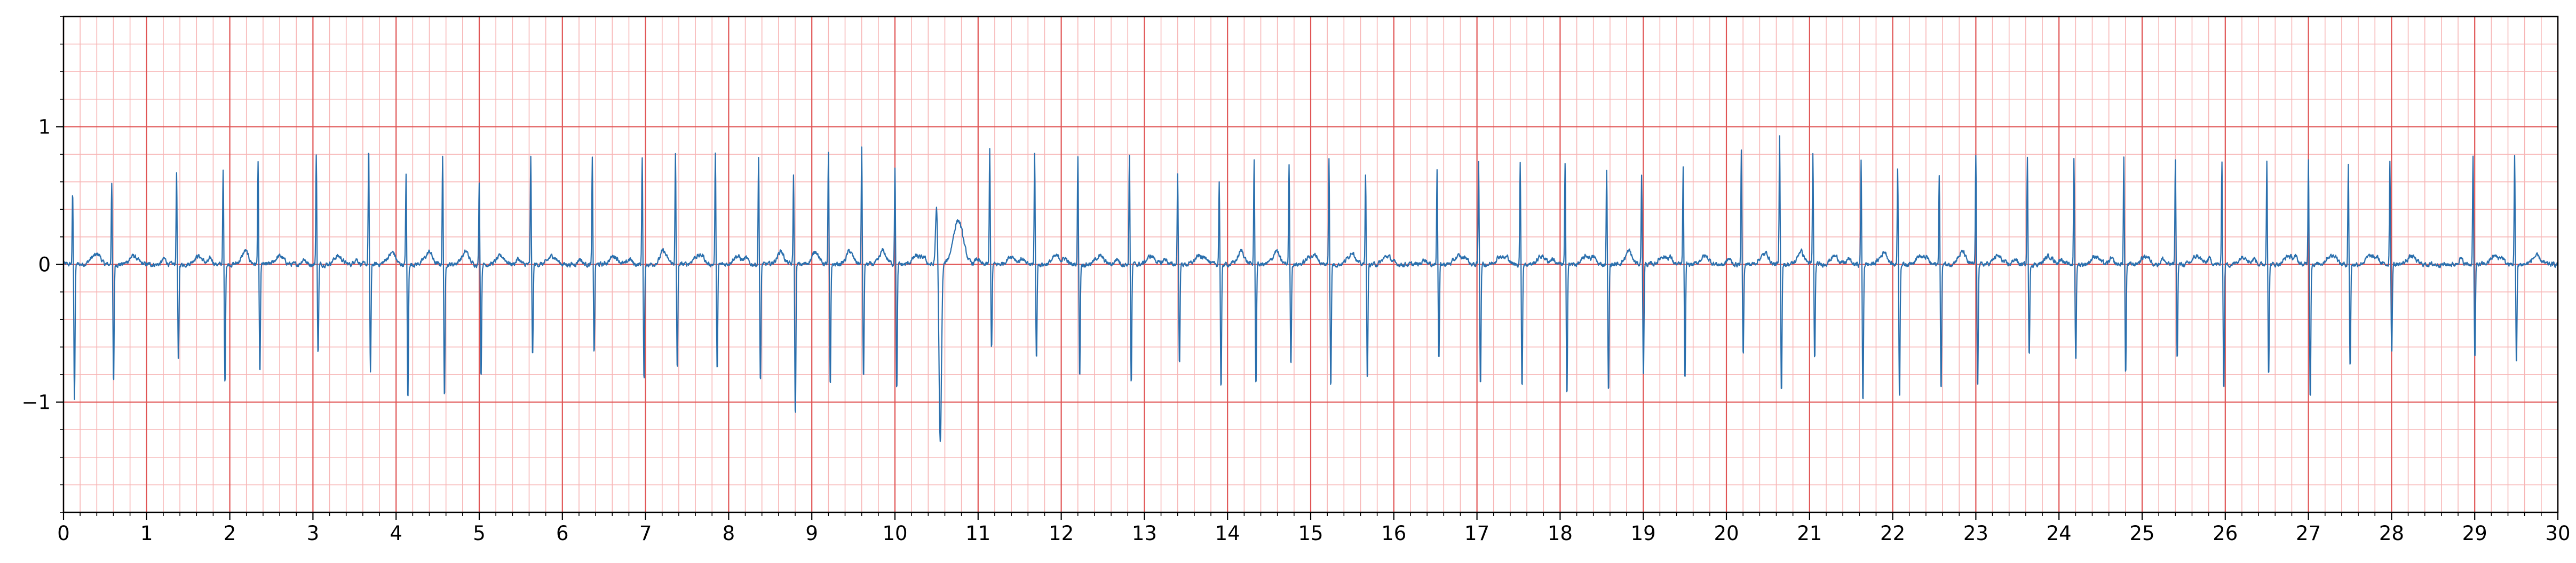 The height and width of the screenshot is (563, 2576). Describe the element at coordinates (1393, 533) in the screenshot. I see `x-tick-label: 16` at that location.